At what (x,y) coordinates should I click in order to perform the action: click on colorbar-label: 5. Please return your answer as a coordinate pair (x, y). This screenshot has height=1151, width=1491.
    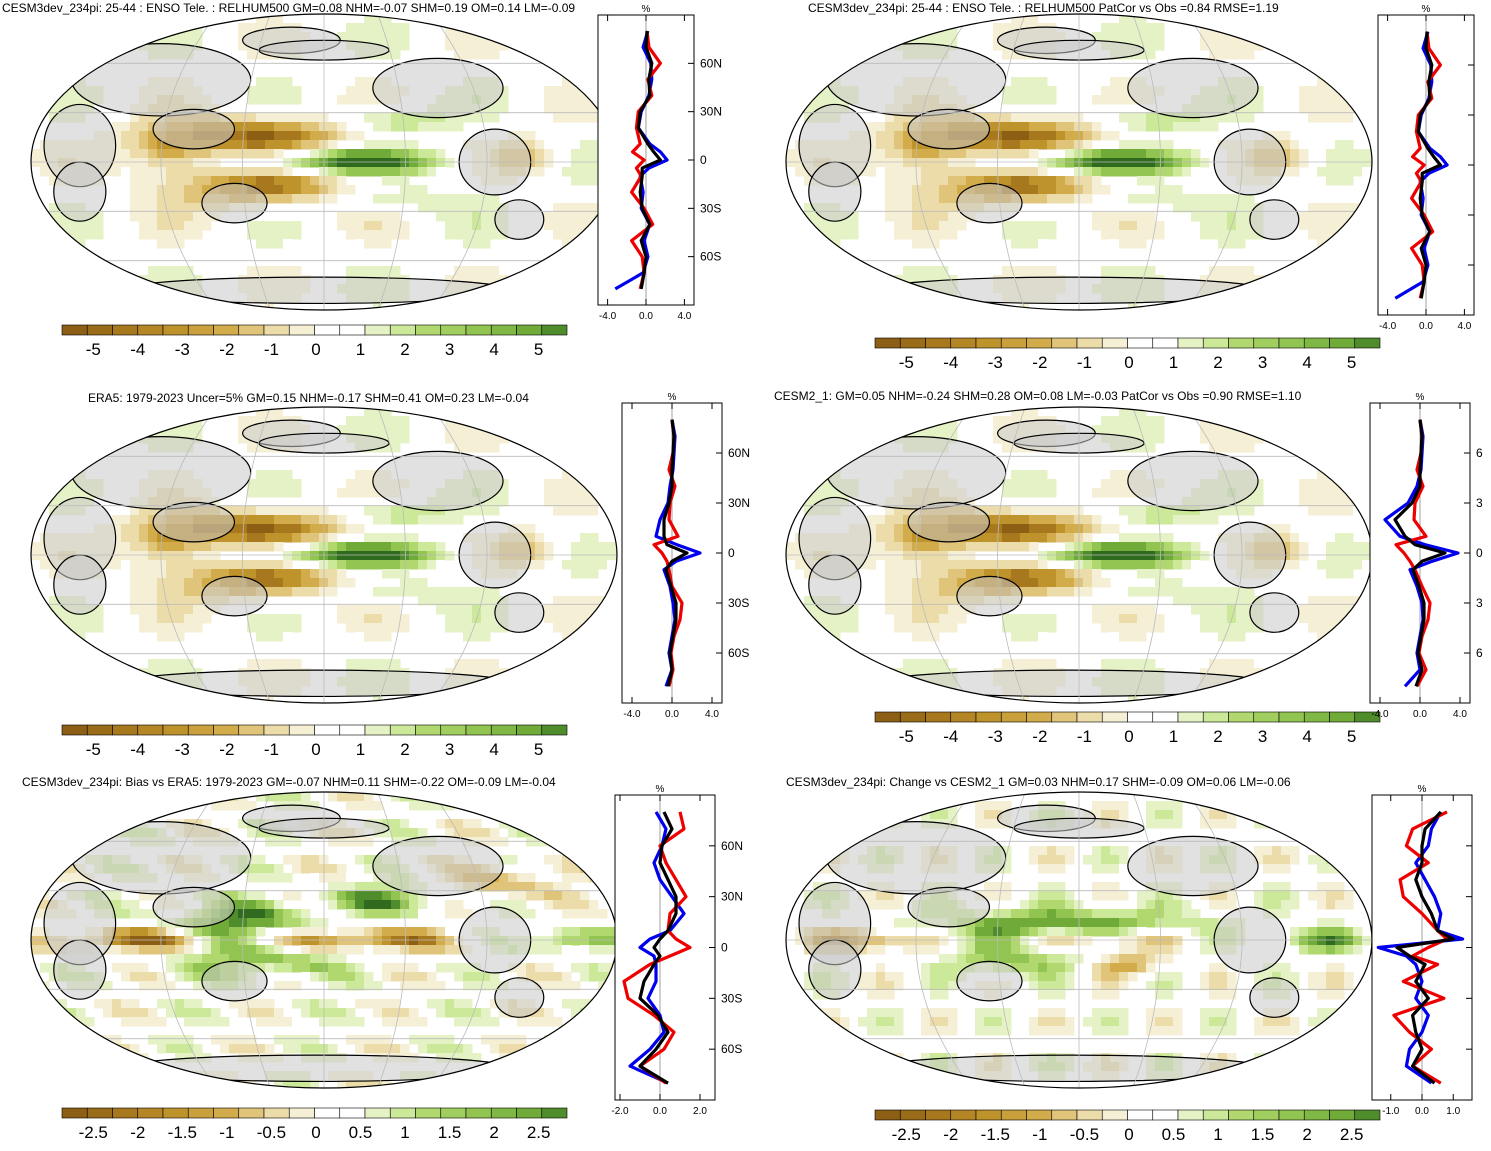
    Looking at the image, I should click on (538, 349).